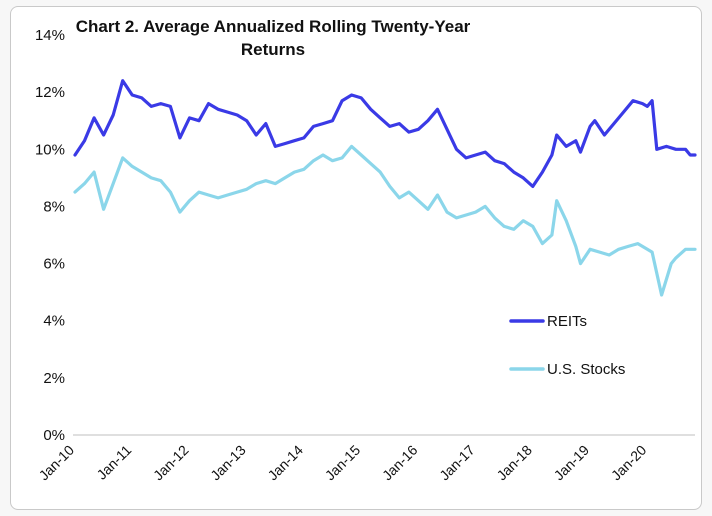 The width and height of the screenshot is (712, 516). What do you see at coordinates (400, 463) in the screenshot?
I see `x-tick-label: Jan-16` at bounding box center [400, 463].